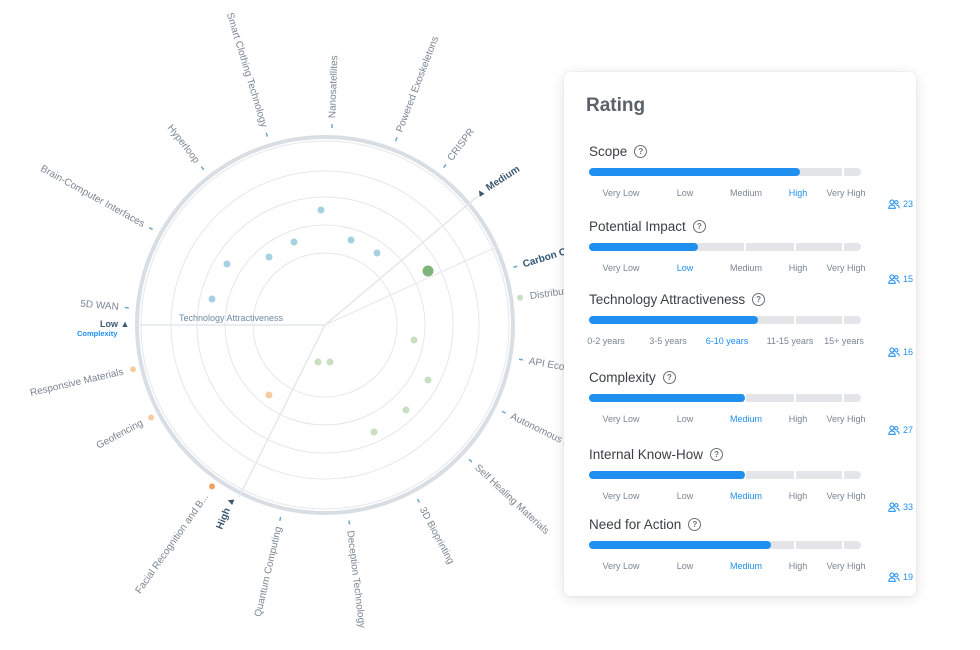 The width and height of the screenshot is (980, 650). I want to click on tech-label: Brain-Computer Interfaces, so click(92, 196).